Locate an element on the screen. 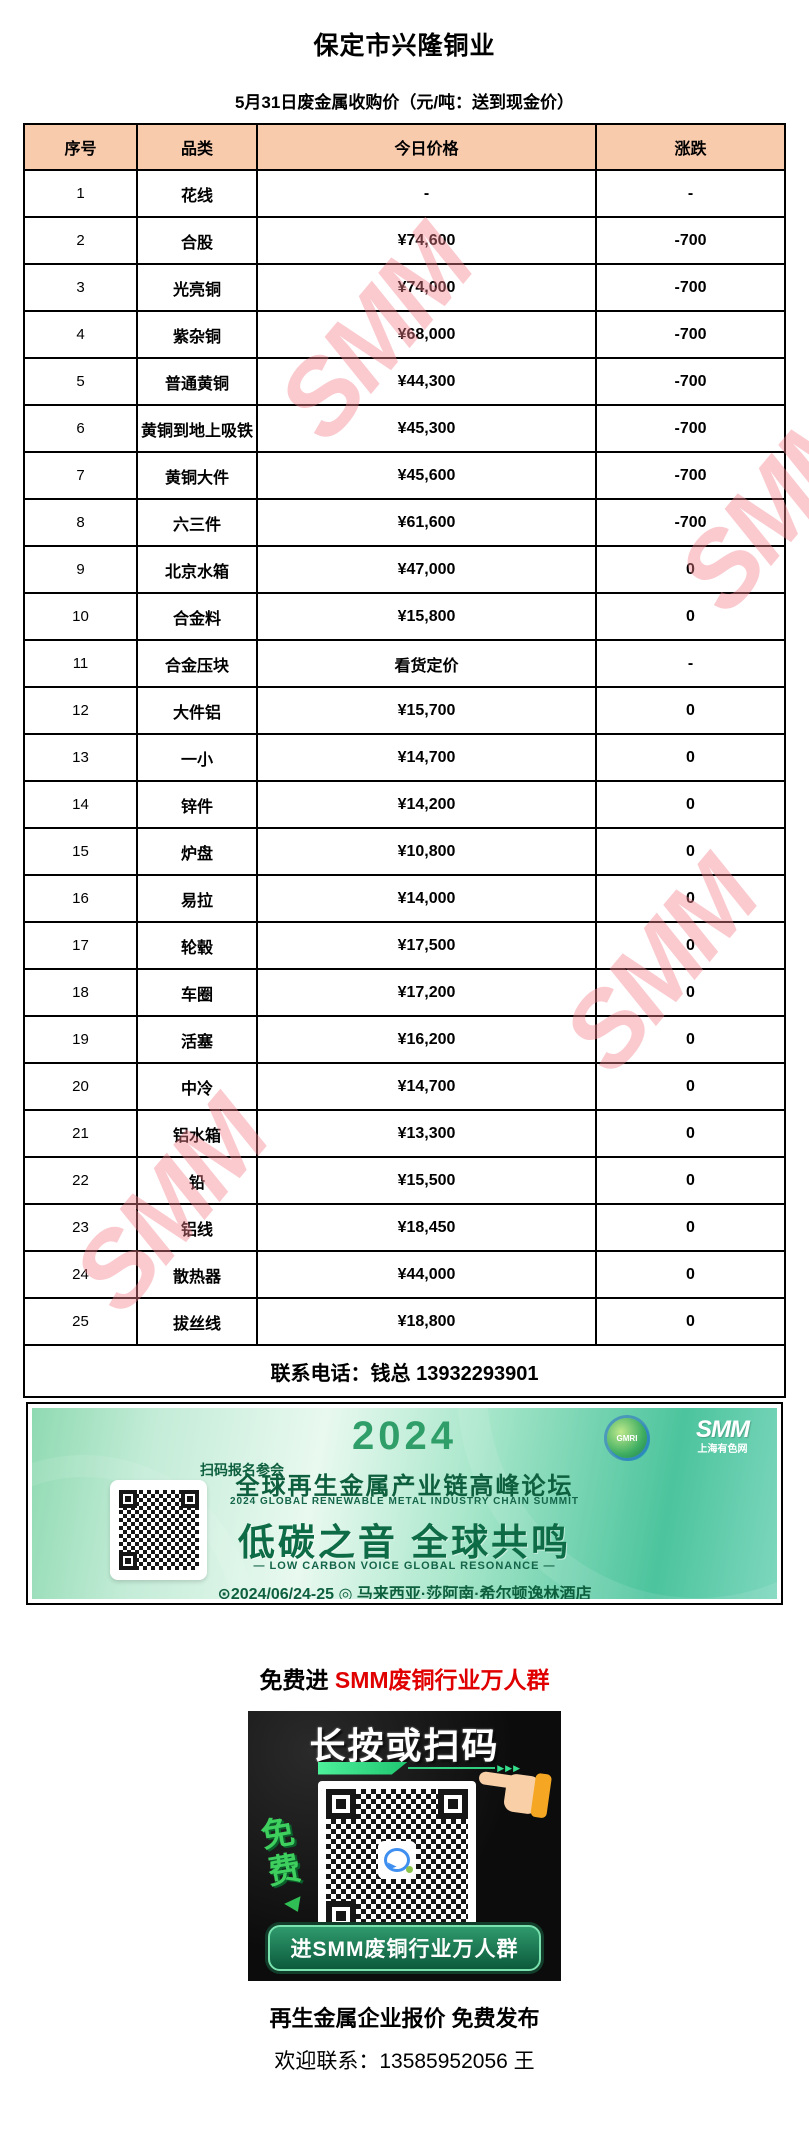 The height and width of the screenshot is (2146, 809). contact-phone: 联系电话：钱总 13932293901 is located at coordinates (404, 1371).